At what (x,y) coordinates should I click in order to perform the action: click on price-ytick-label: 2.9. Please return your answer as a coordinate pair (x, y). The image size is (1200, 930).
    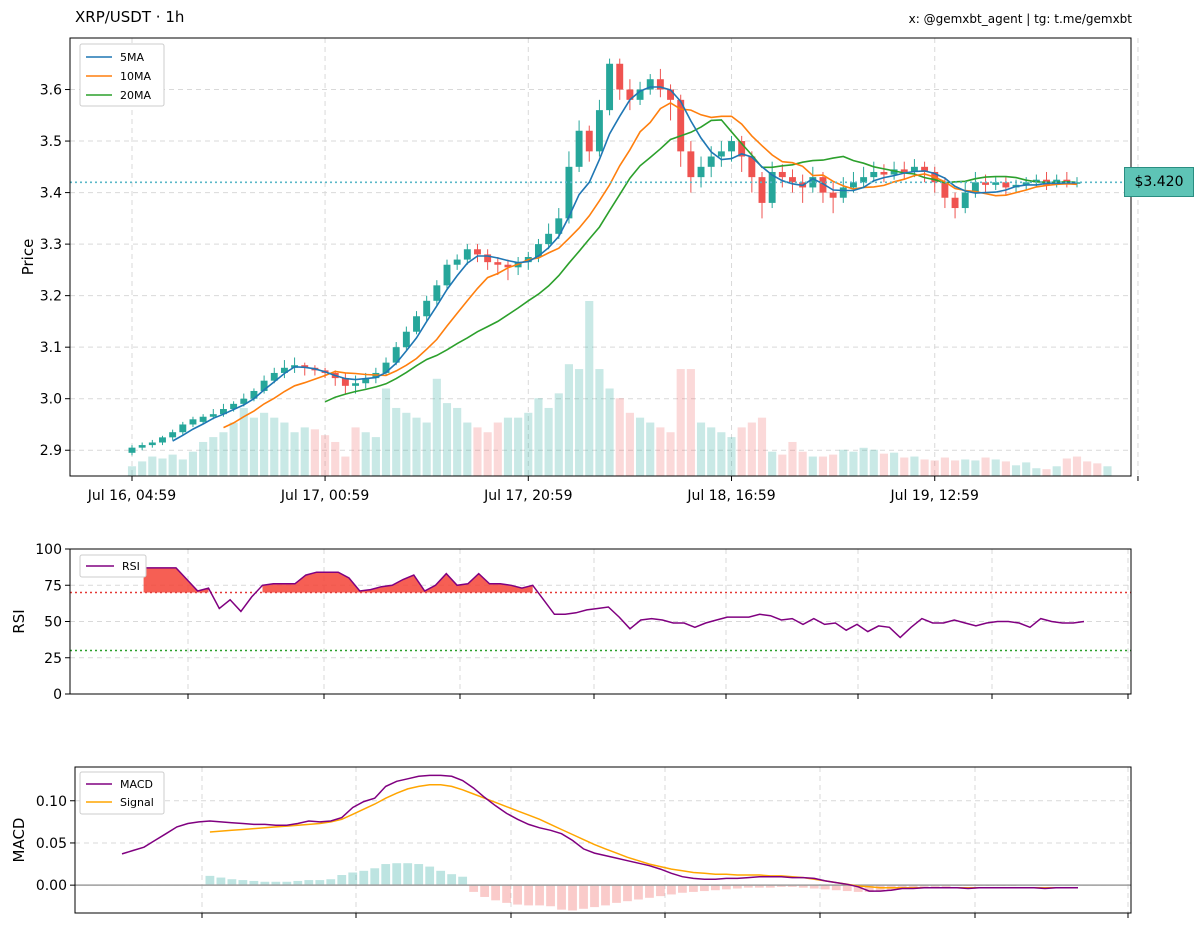
    Looking at the image, I should click on (51, 451).